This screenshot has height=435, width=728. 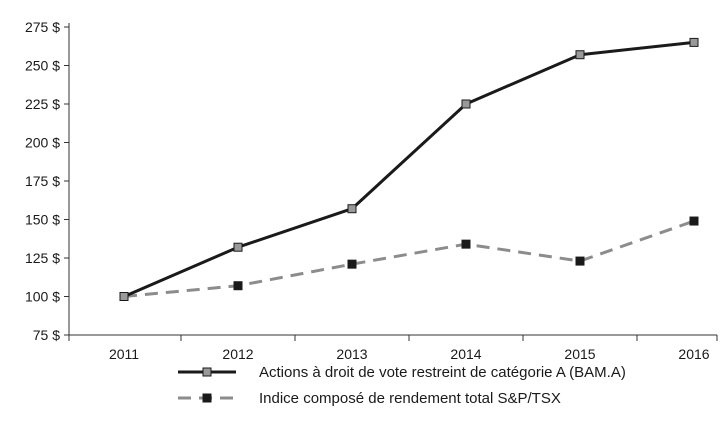 What do you see at coordinates (393, 348) in the screenshot?
I see `x-axis-ticks: 2011 2012 2013 2014 2015 2016` at bounding box center [393, 348].